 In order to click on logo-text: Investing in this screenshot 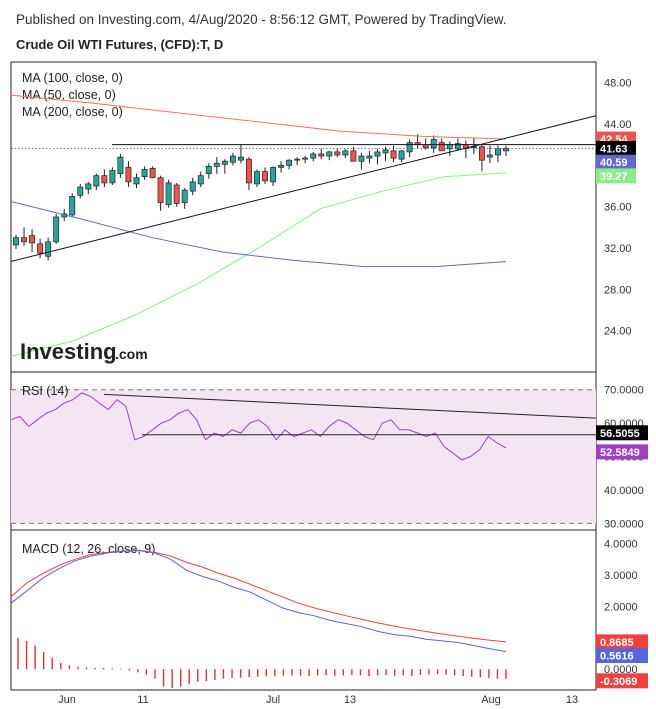, I will do `click(68, 351)`.